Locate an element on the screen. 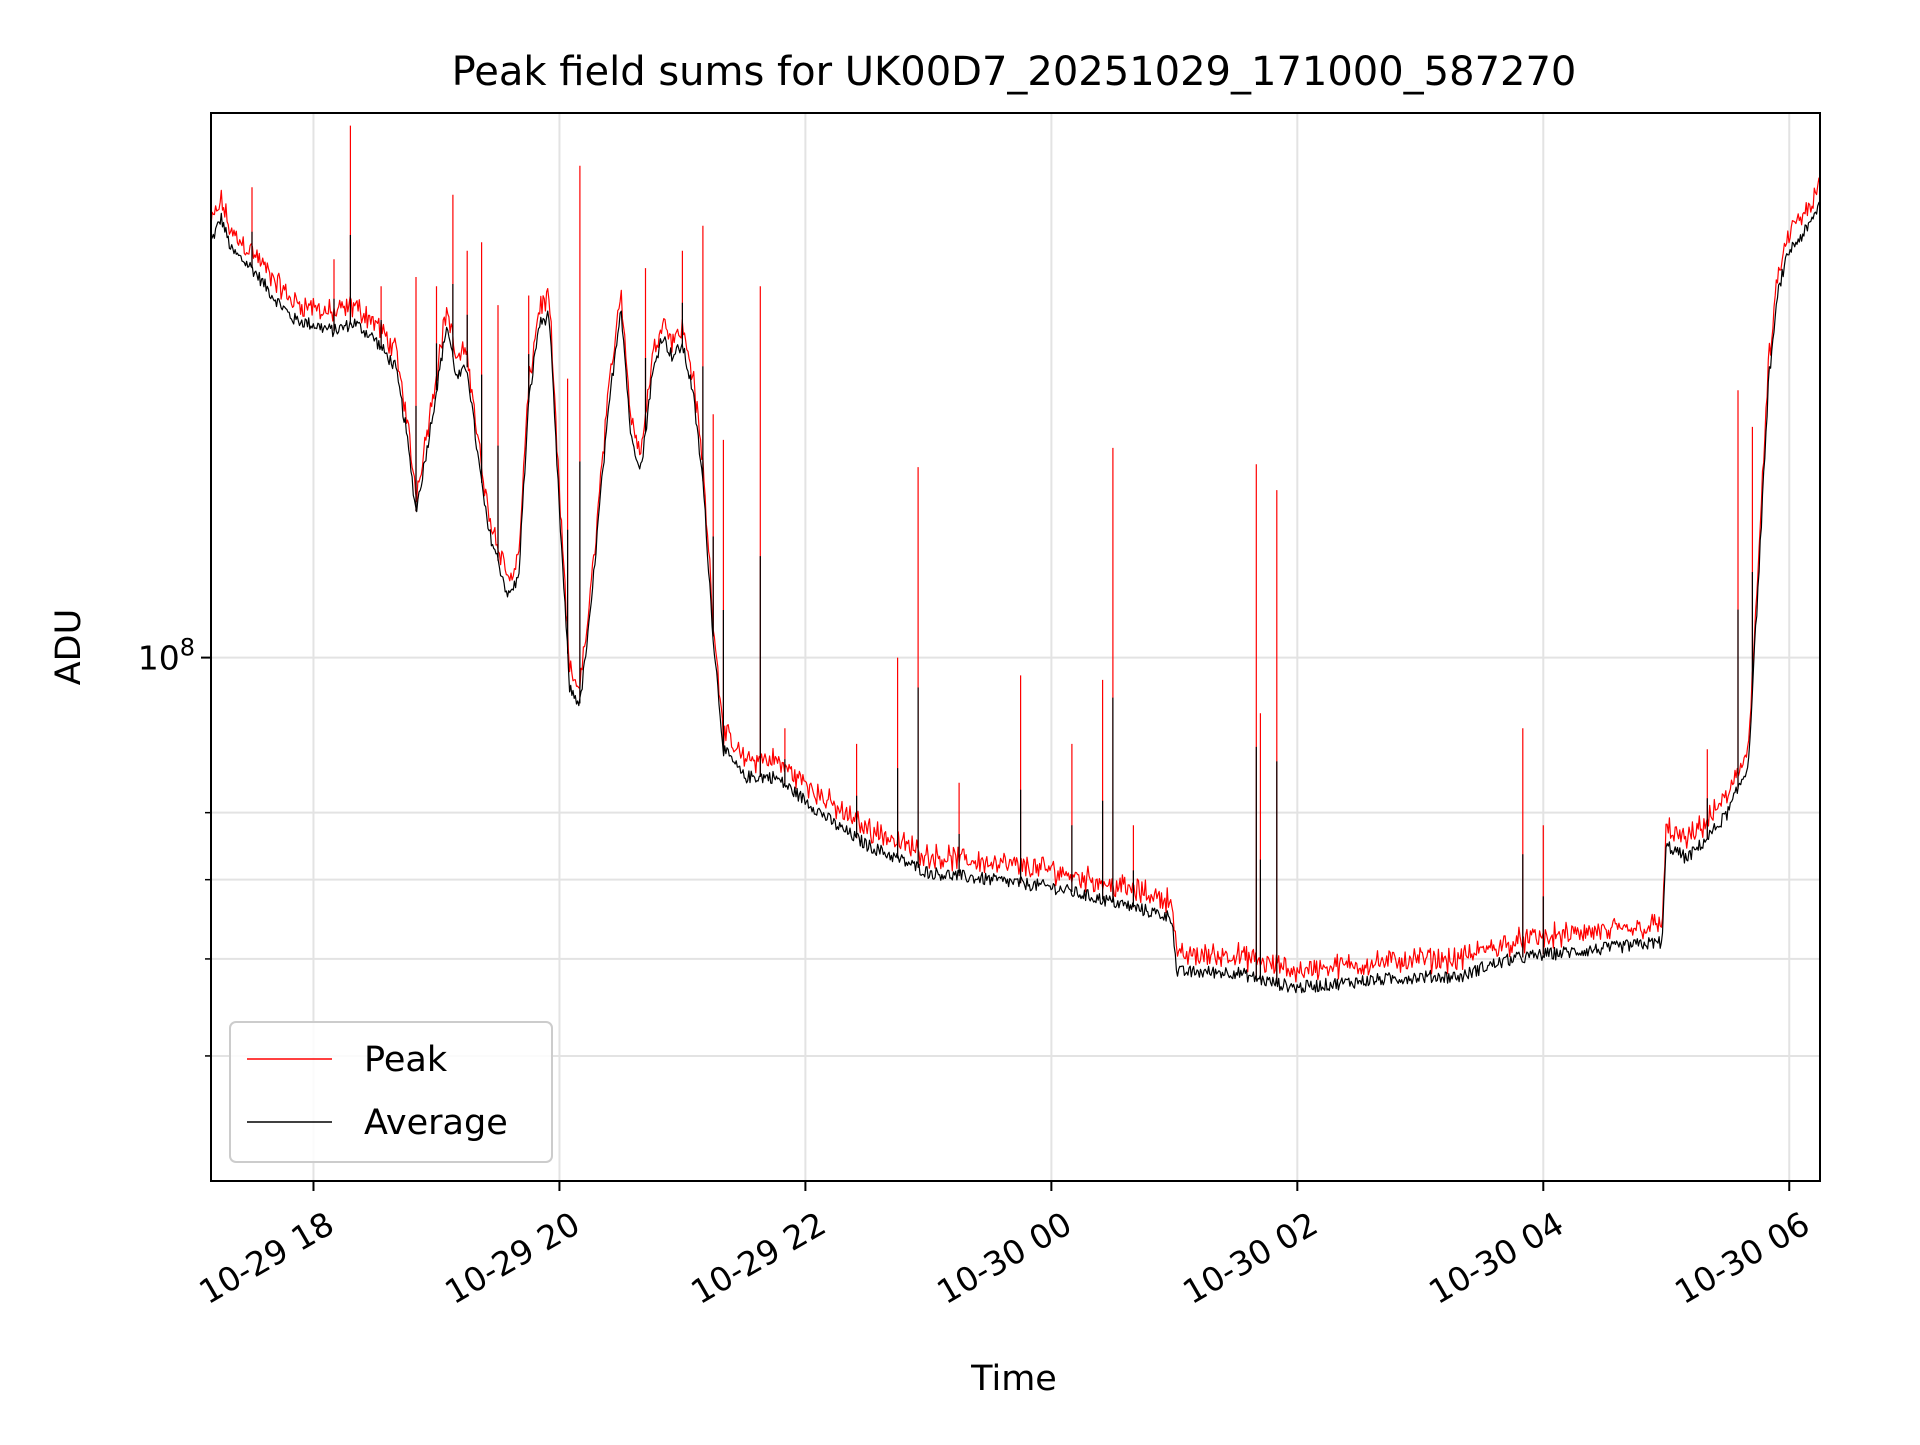 The width and height of the screenshot is (1920, 1445). legend-average-label: Average is located at coordinates (436, 1123).